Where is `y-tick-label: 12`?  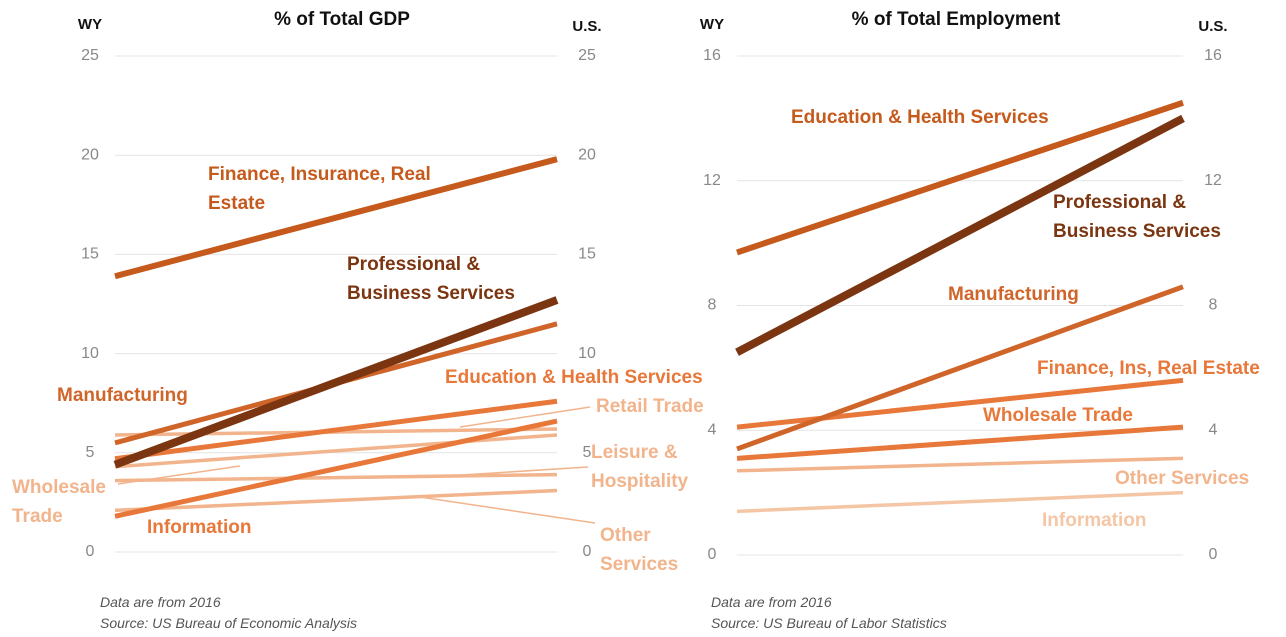
y-tick-label: 12 is located at coordinates (712, 180).